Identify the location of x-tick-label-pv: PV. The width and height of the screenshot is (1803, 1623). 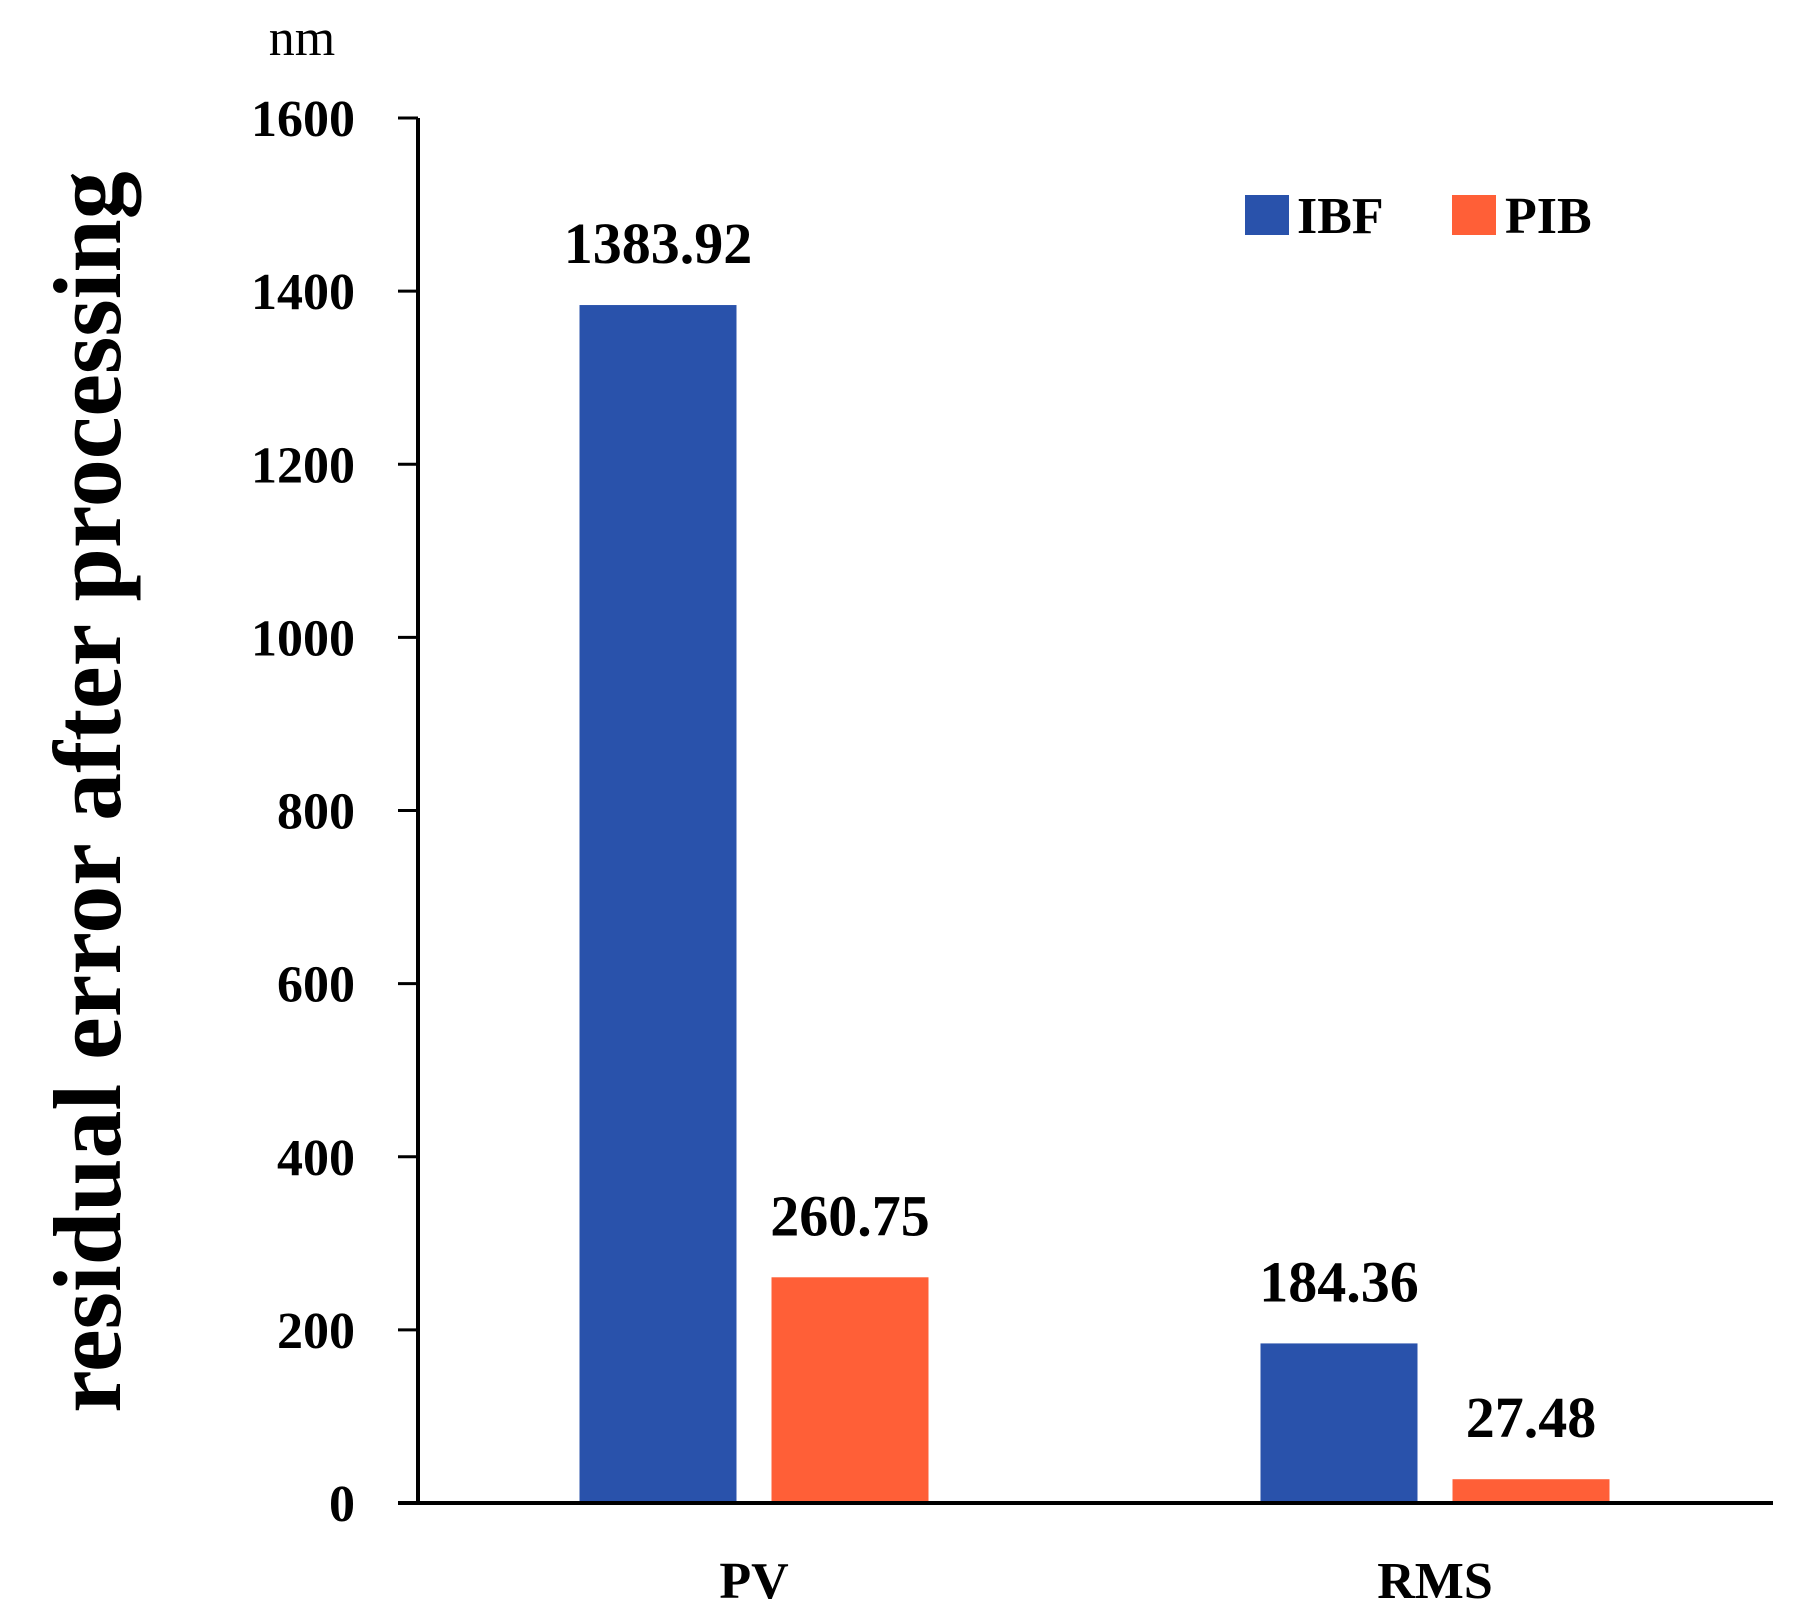
(753, 1581).